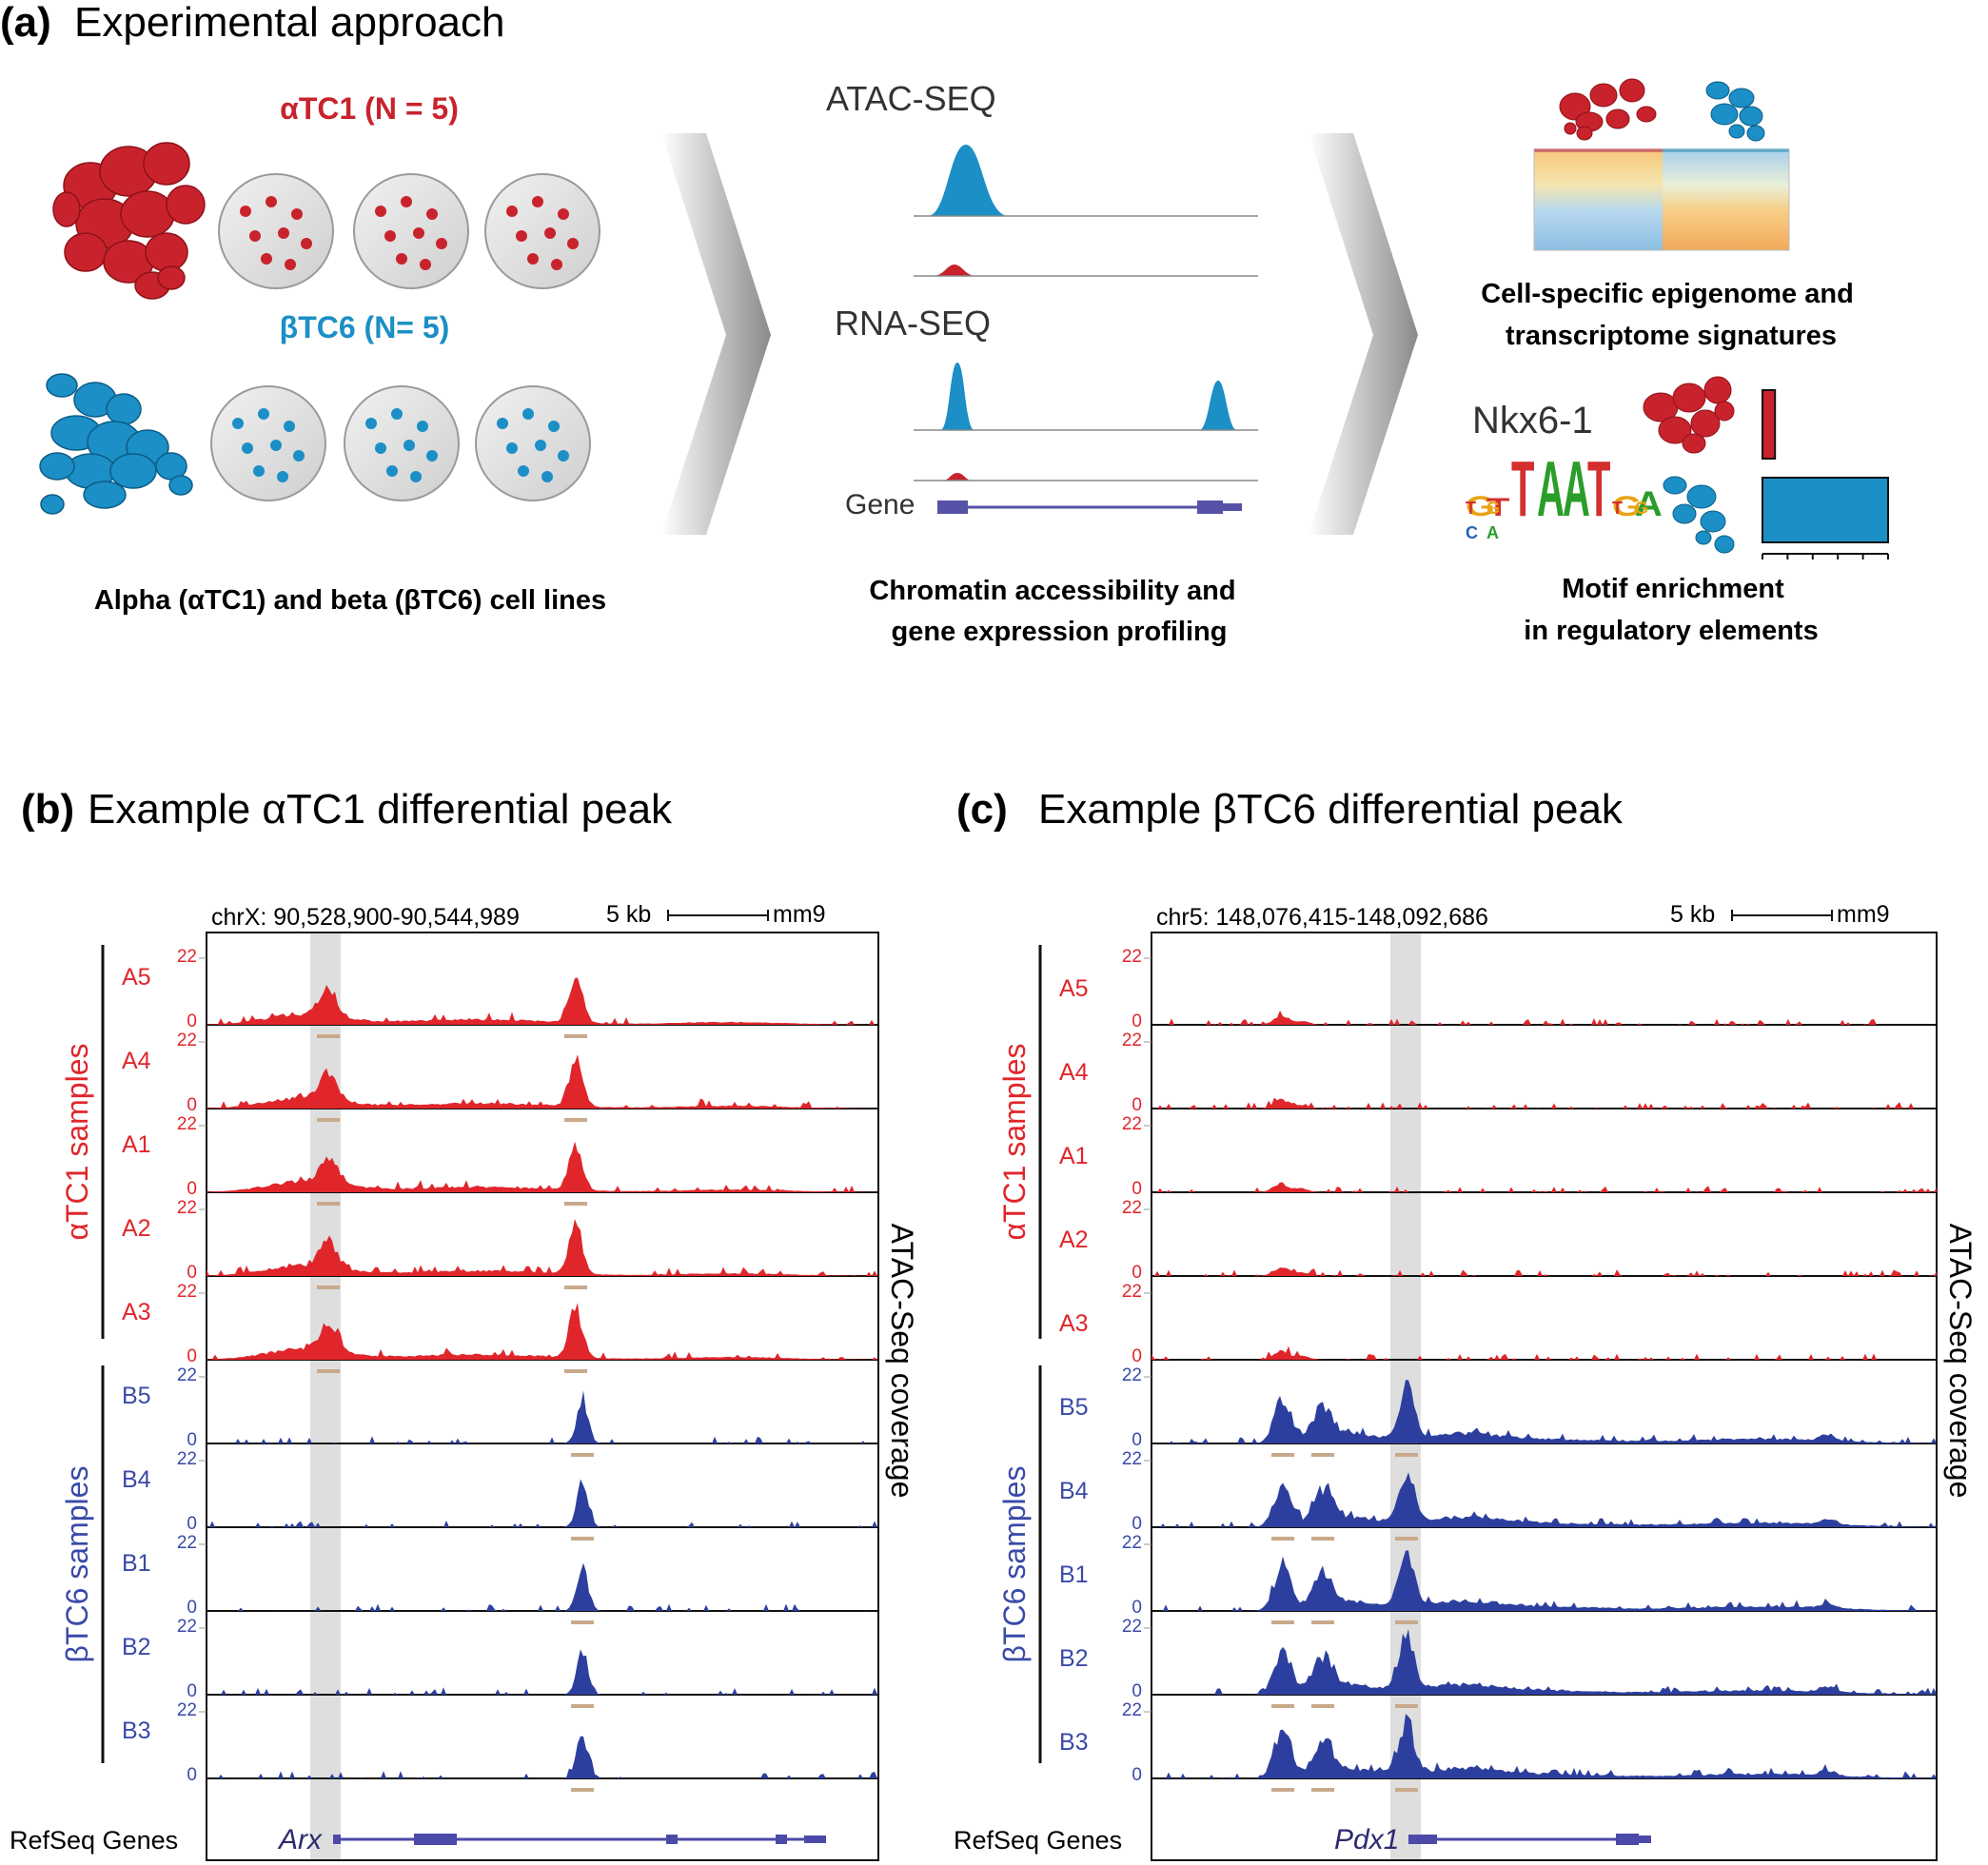 Image resolution: width=1988 pixels, height=1865 pixels. What do you see at coordinates (954, 271) in the screenshot?
I see `atac-alpha-peak` at bounding box center [954, 271].